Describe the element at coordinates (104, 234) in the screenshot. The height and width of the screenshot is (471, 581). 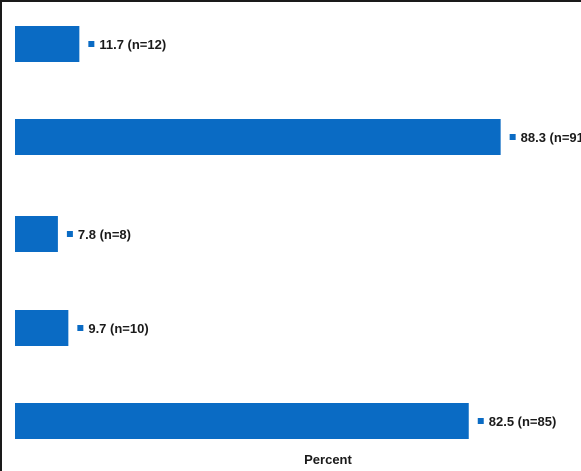
I see `data-label-3: 7.8 (n=8)` at that location.